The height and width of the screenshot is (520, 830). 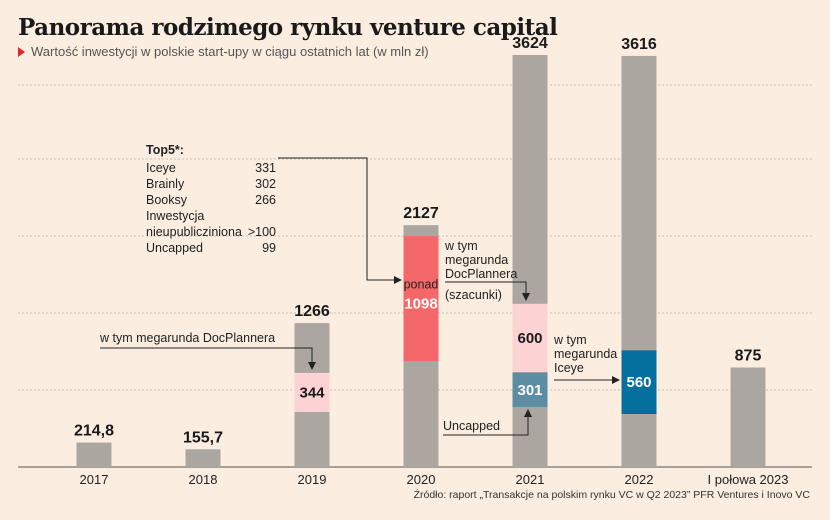 What do you see at coordinates (165, 150) in the screenshot?
I see `top5-heading: Top5*:` at bounding box center [165, 150].